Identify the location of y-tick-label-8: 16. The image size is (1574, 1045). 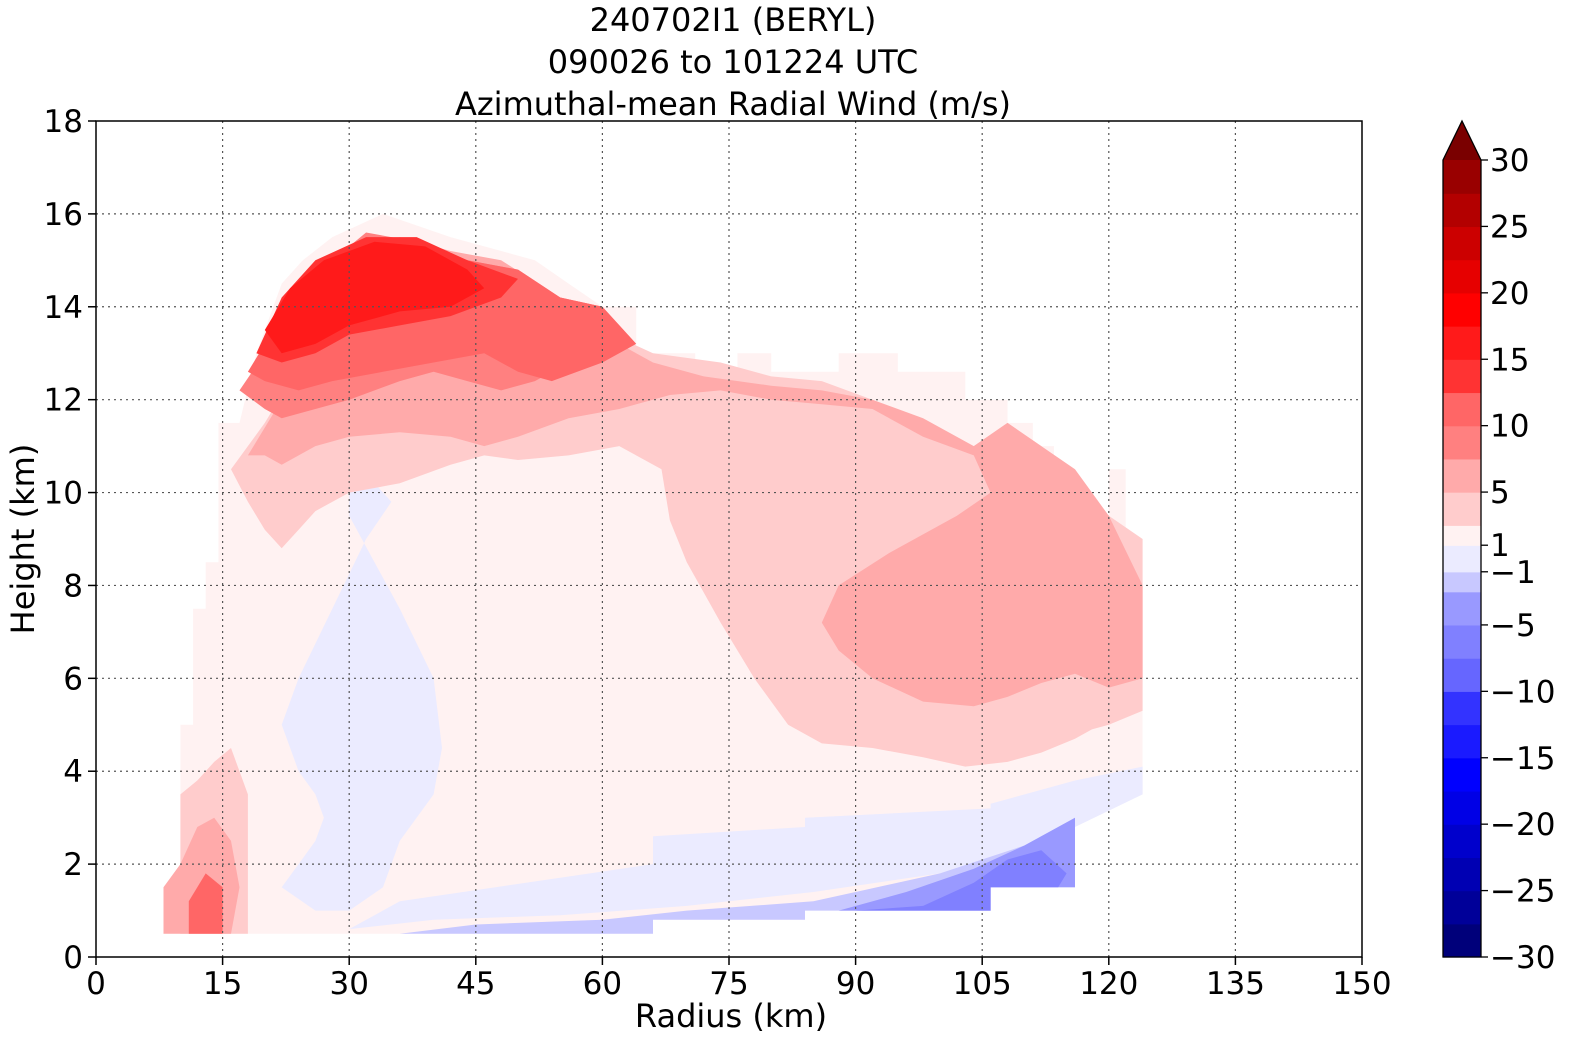
(63, 215).